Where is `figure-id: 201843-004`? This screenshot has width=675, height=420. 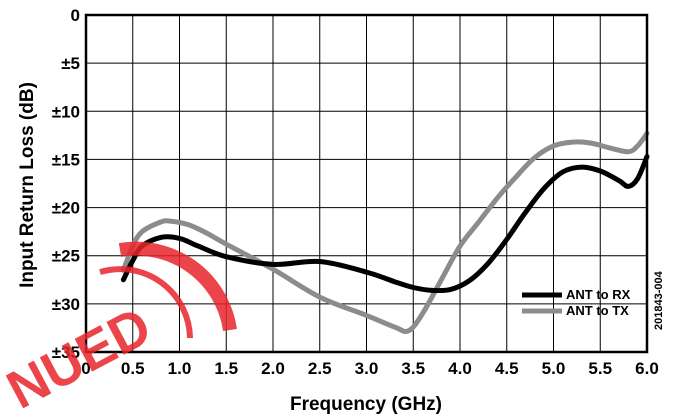
figure-id: 201843-004 is located at coordinates (659, 300).